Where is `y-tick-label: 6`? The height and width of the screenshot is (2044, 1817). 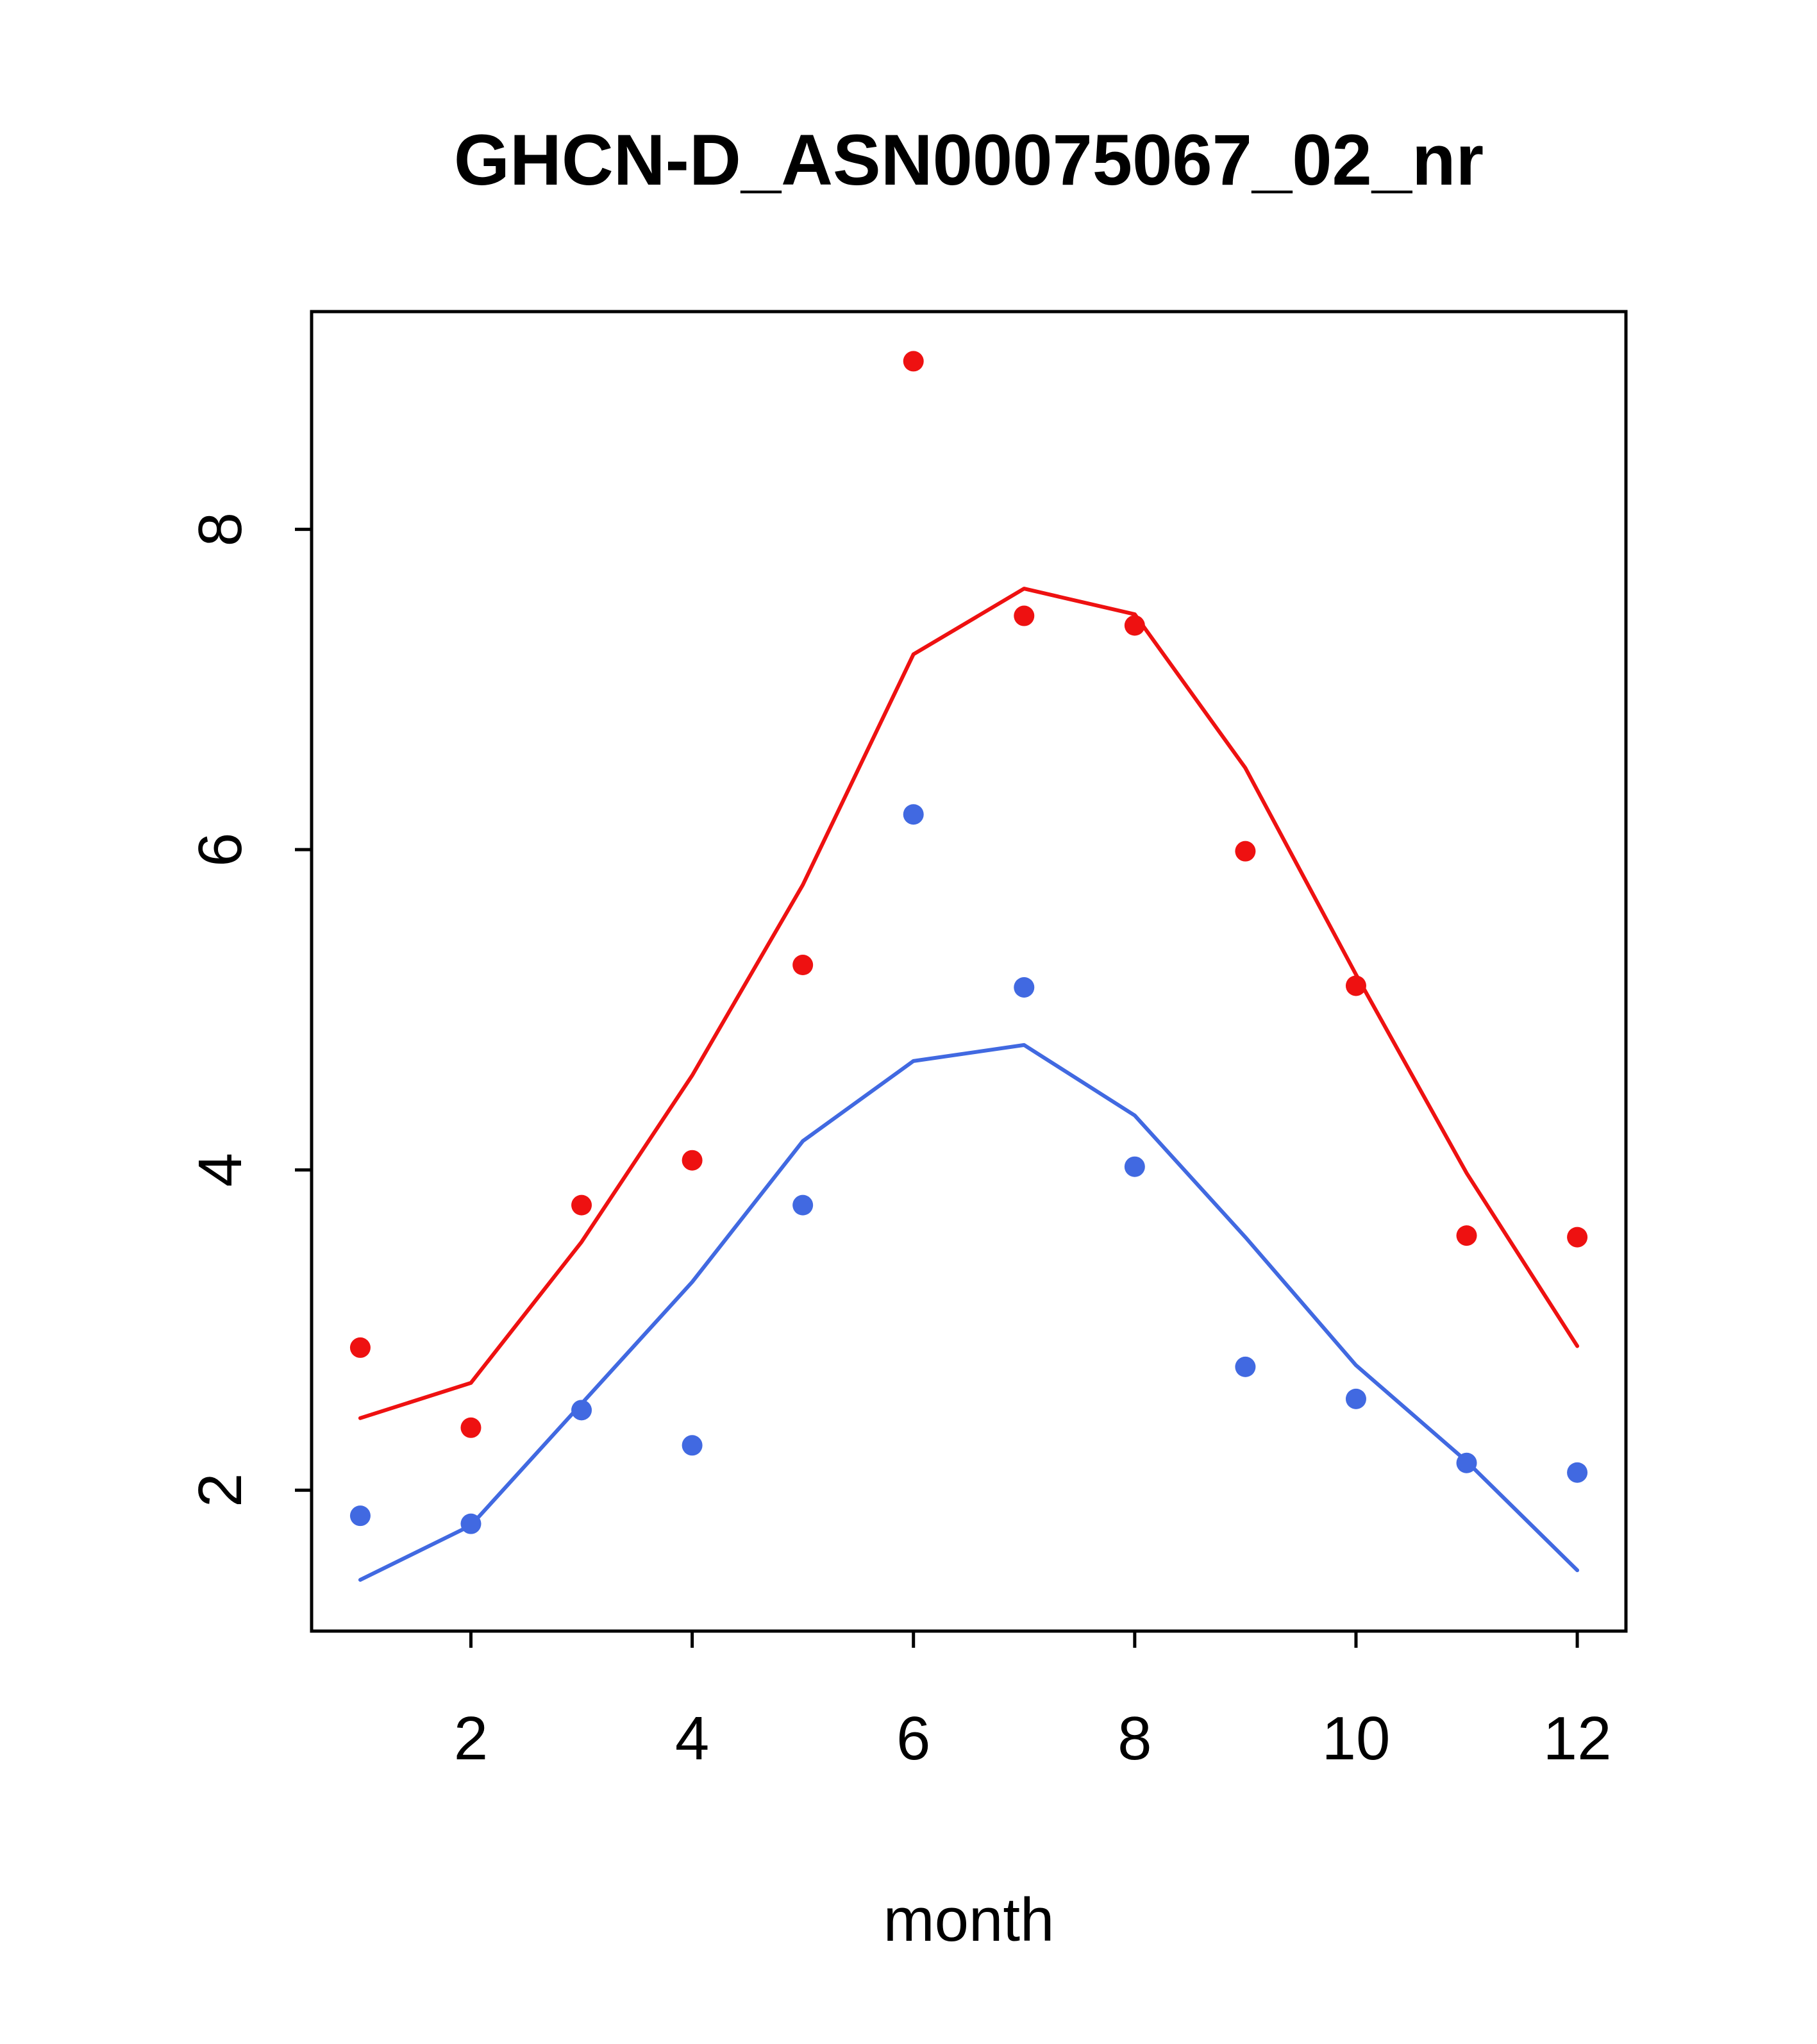 y-tick-label: 6 is located at coordinates (220, 849).